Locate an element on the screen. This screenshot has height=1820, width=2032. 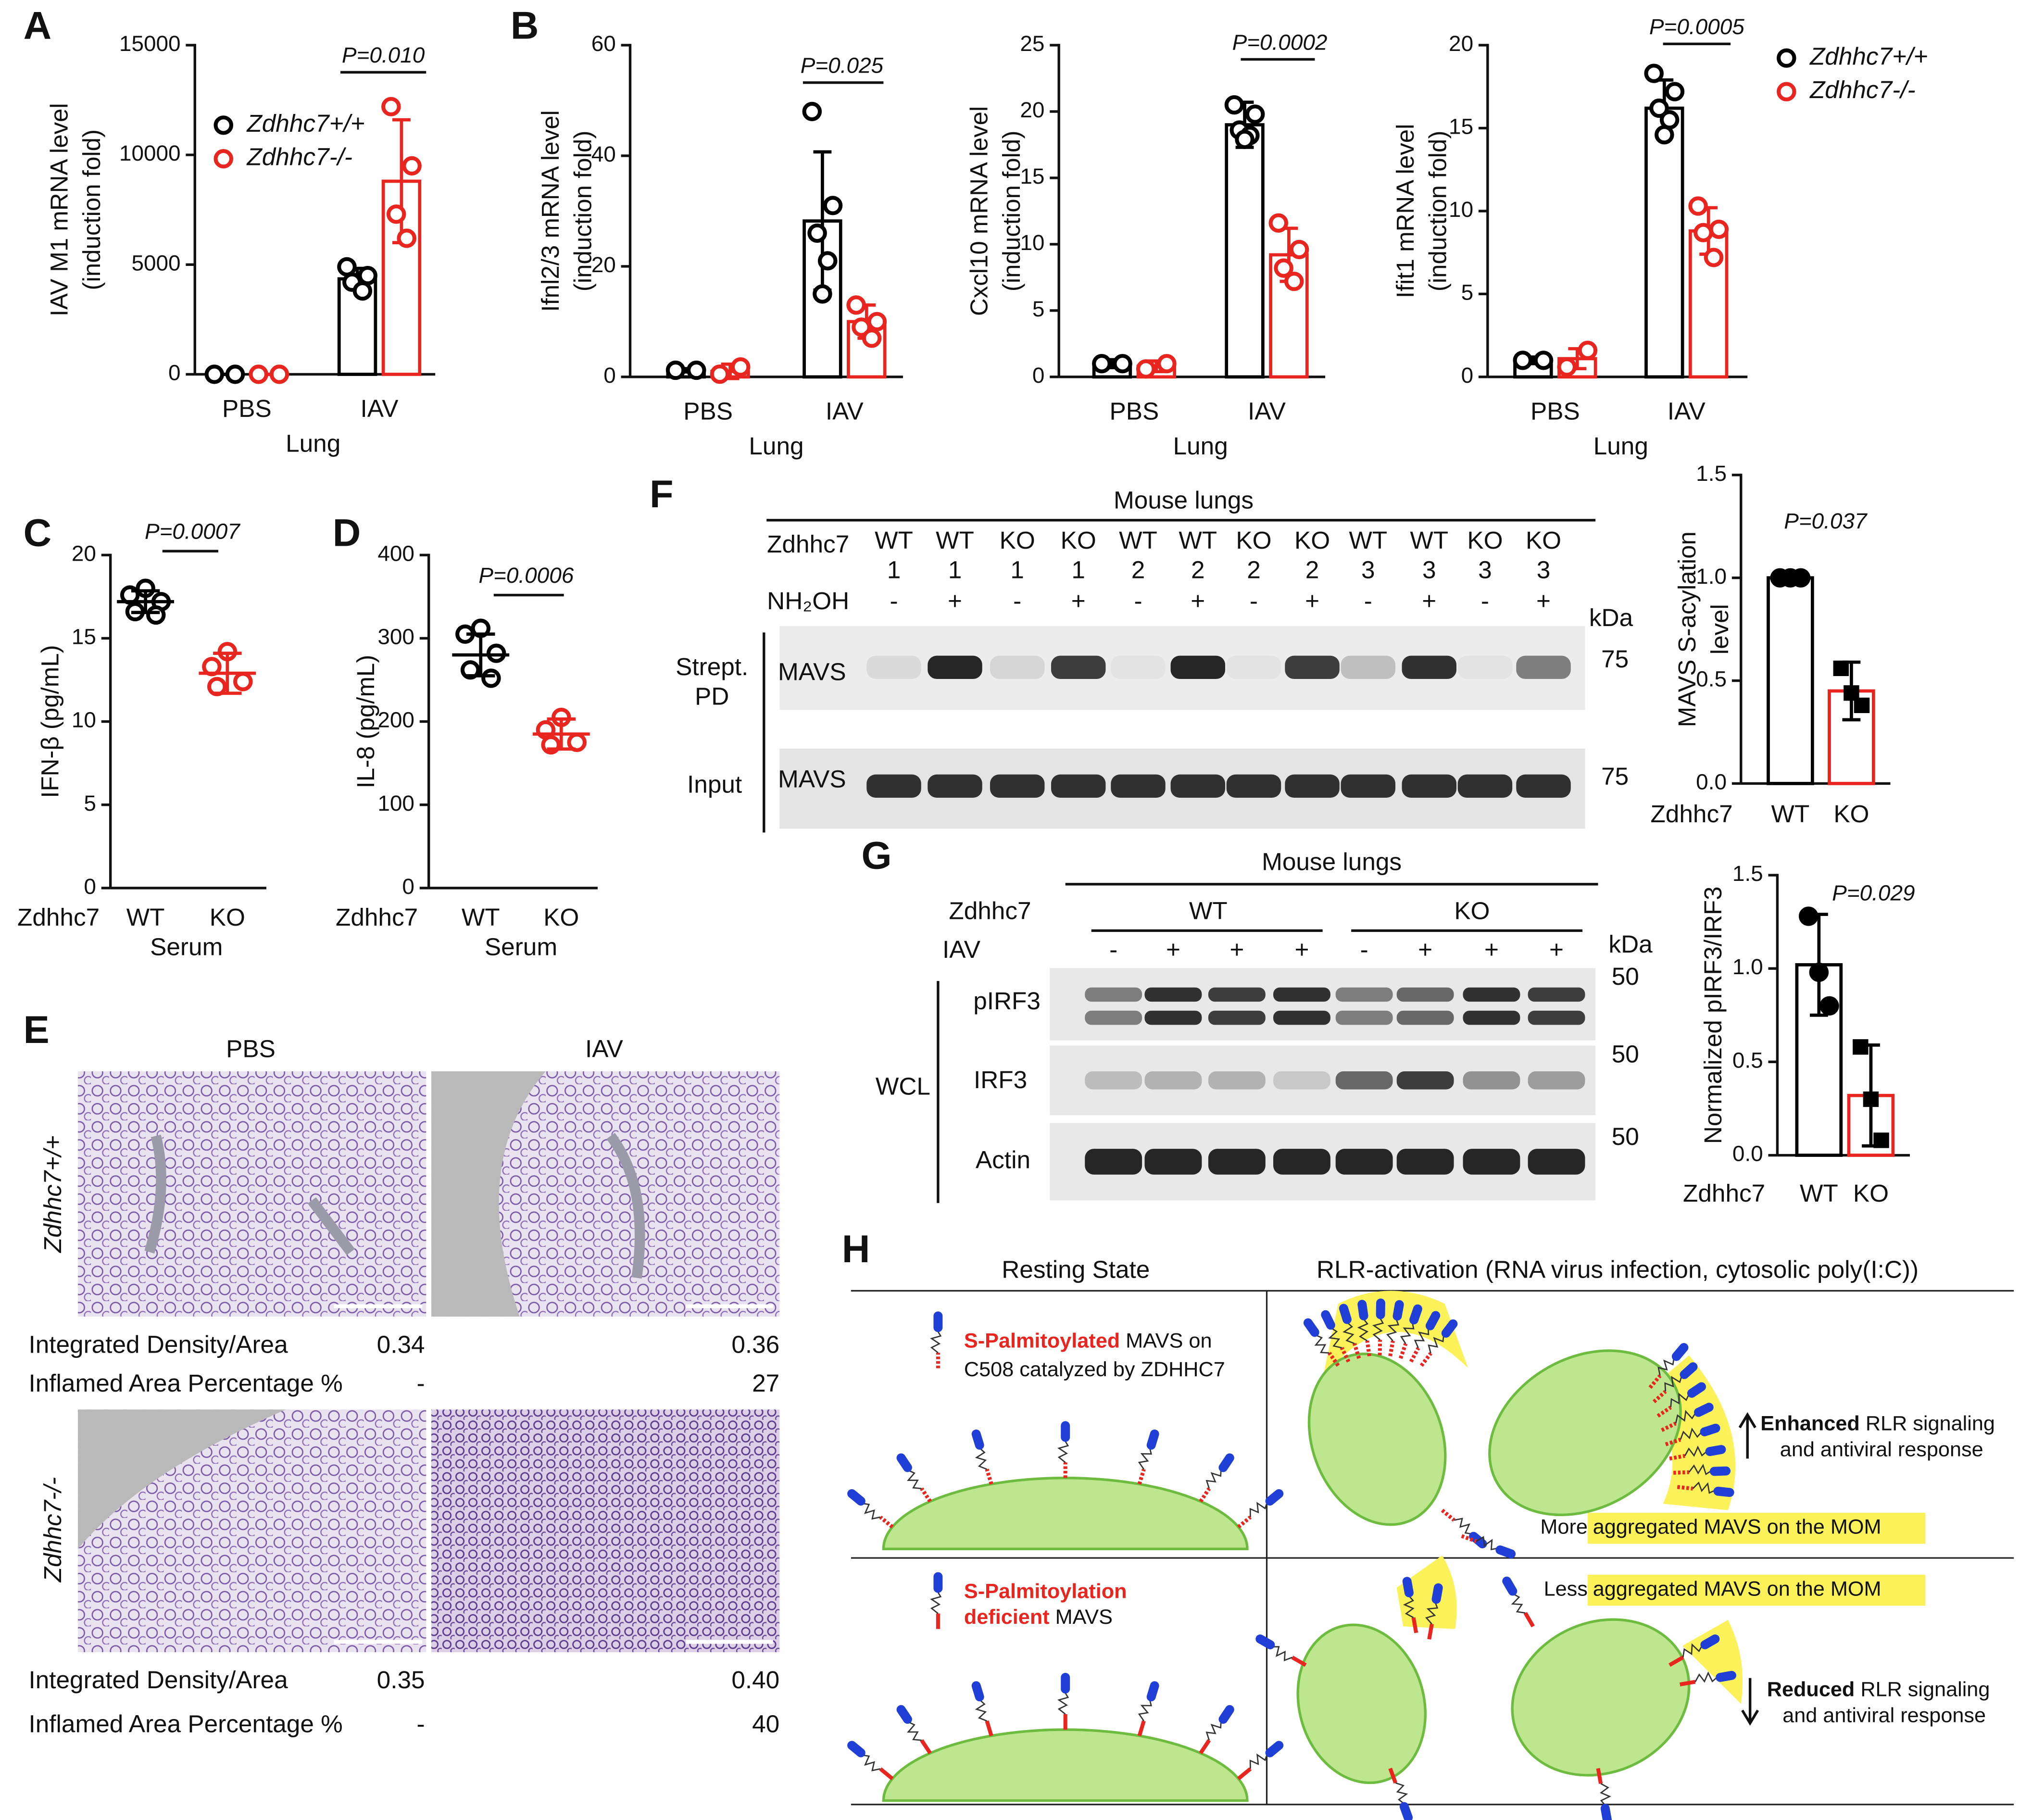
bar is located at coordinates (1790, 680).